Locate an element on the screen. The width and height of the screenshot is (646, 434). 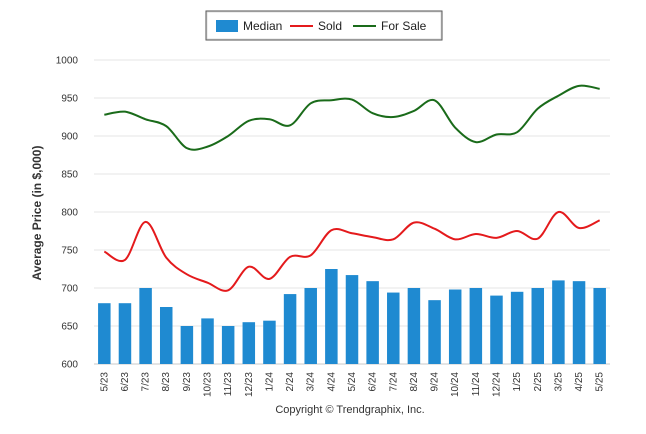
y-tick-label: 850 is located at coordinates (69, 175).